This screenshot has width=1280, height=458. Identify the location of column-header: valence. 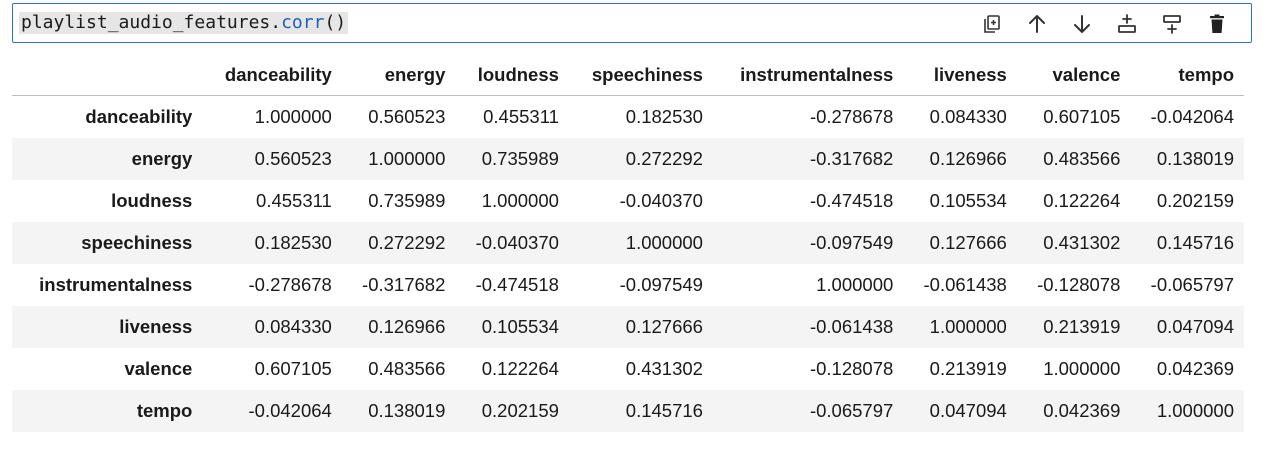
(1073, 75).